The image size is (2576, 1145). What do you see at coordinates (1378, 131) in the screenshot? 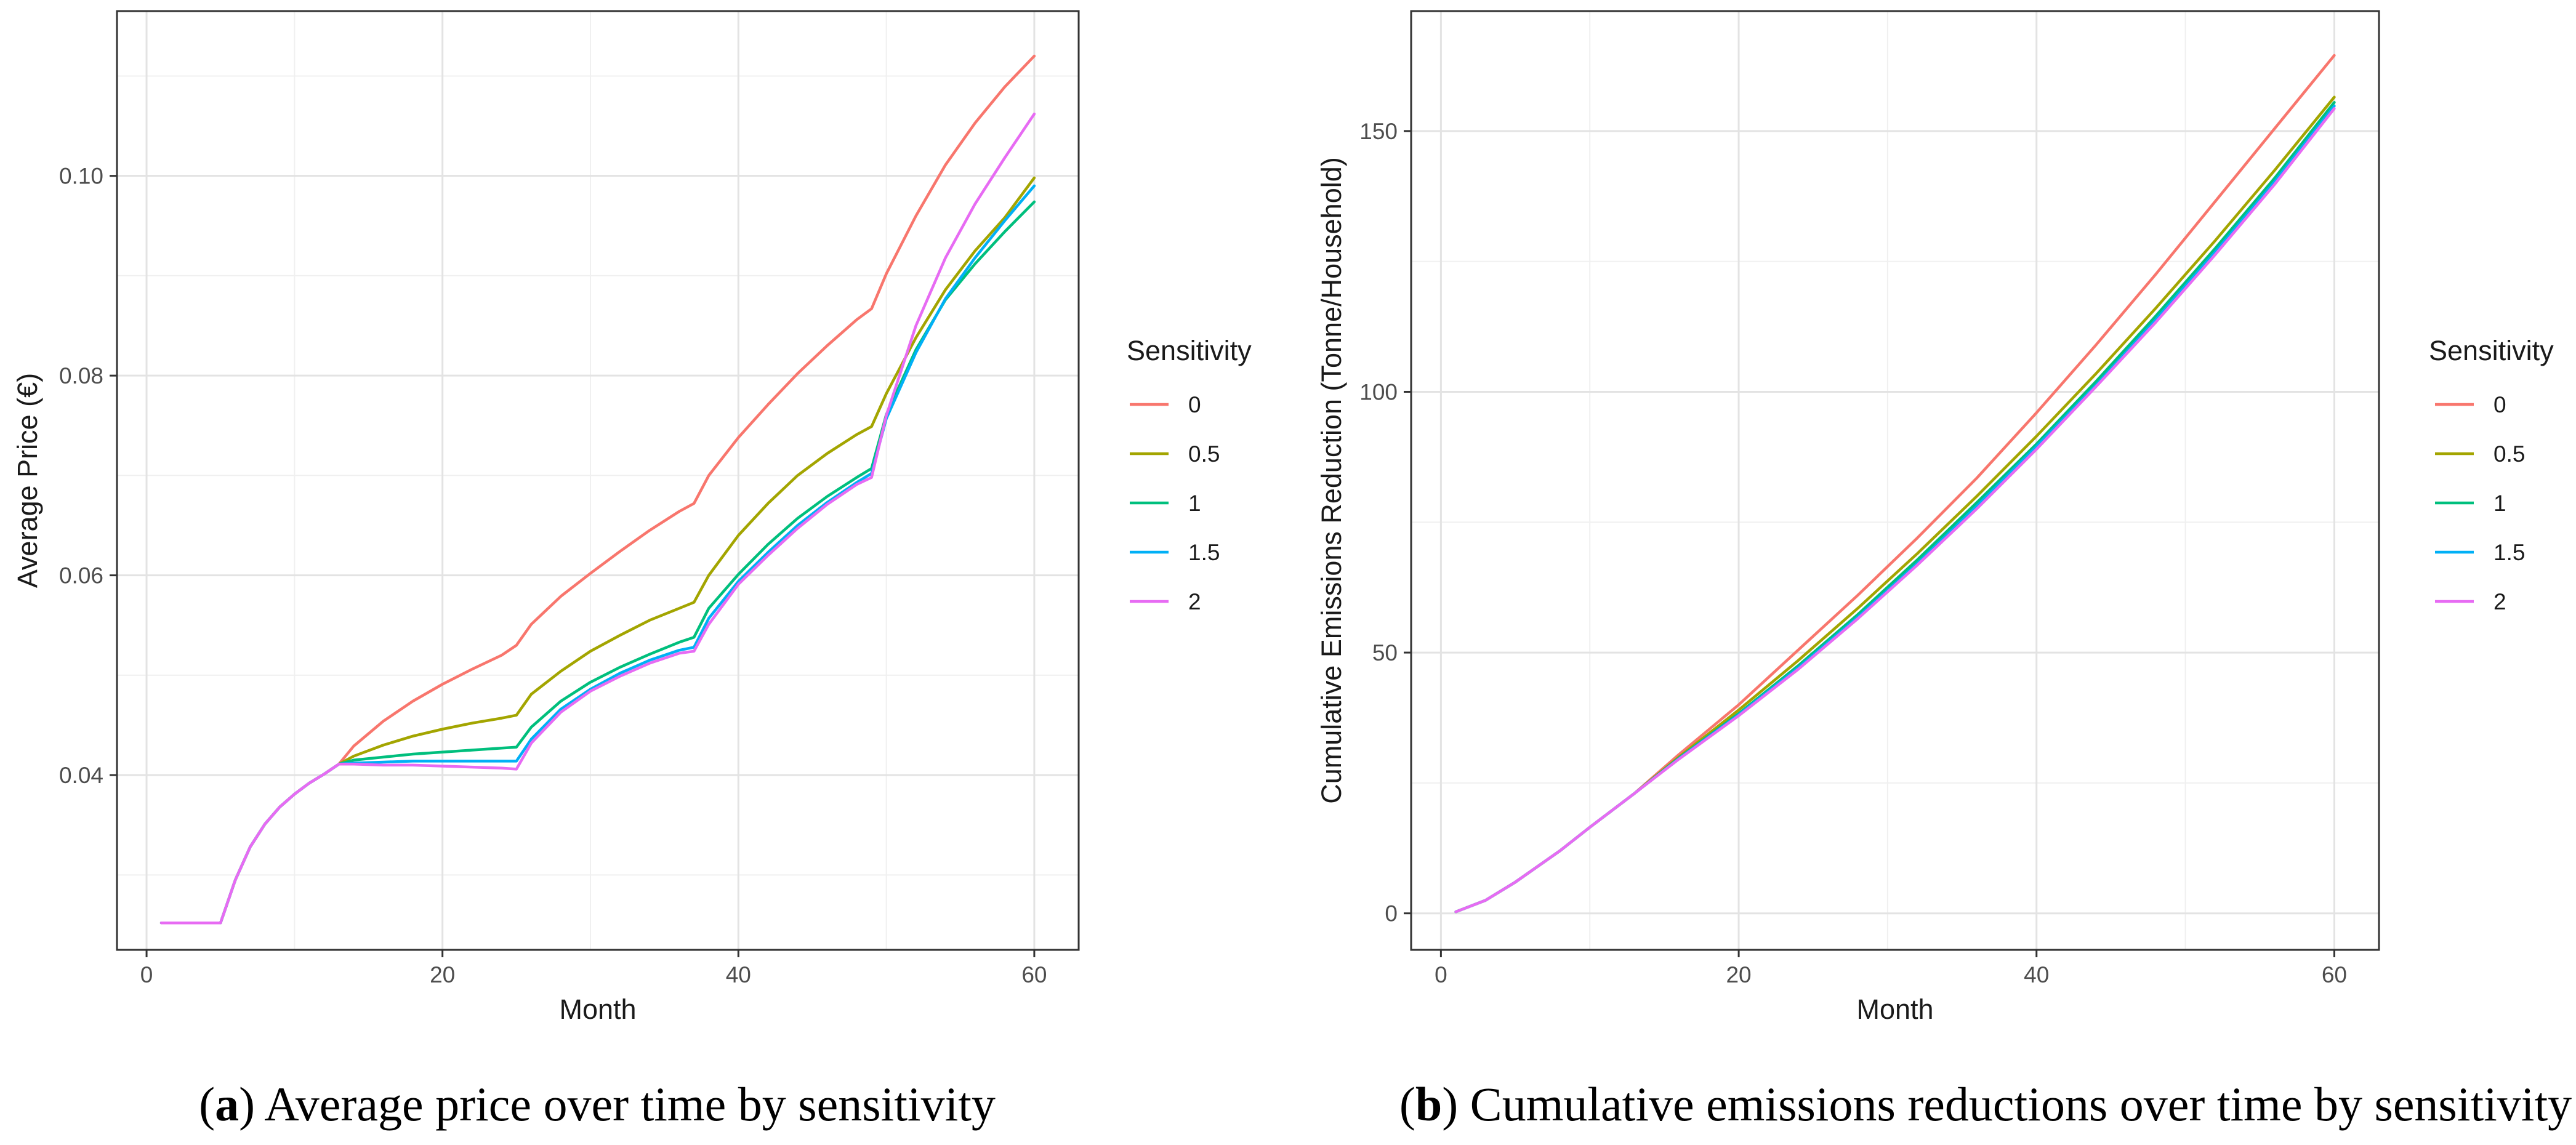
I see `y-tick-label: 150` at bounding box center [1378, 131].